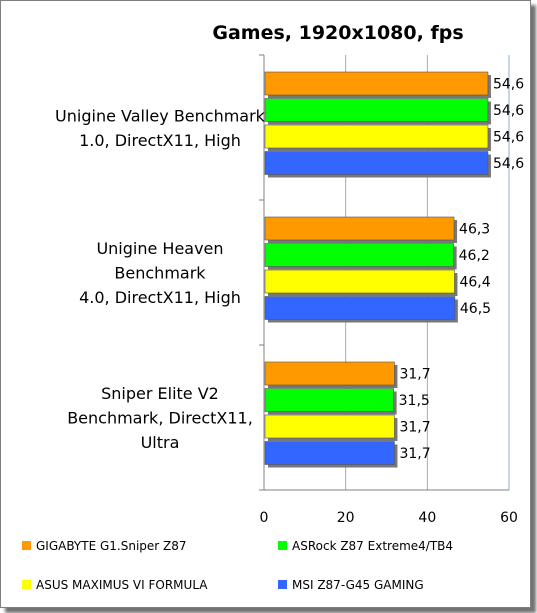 This screenshot has width=537, height=613. I want to click on value-label: 31,5, so click(414, 401).